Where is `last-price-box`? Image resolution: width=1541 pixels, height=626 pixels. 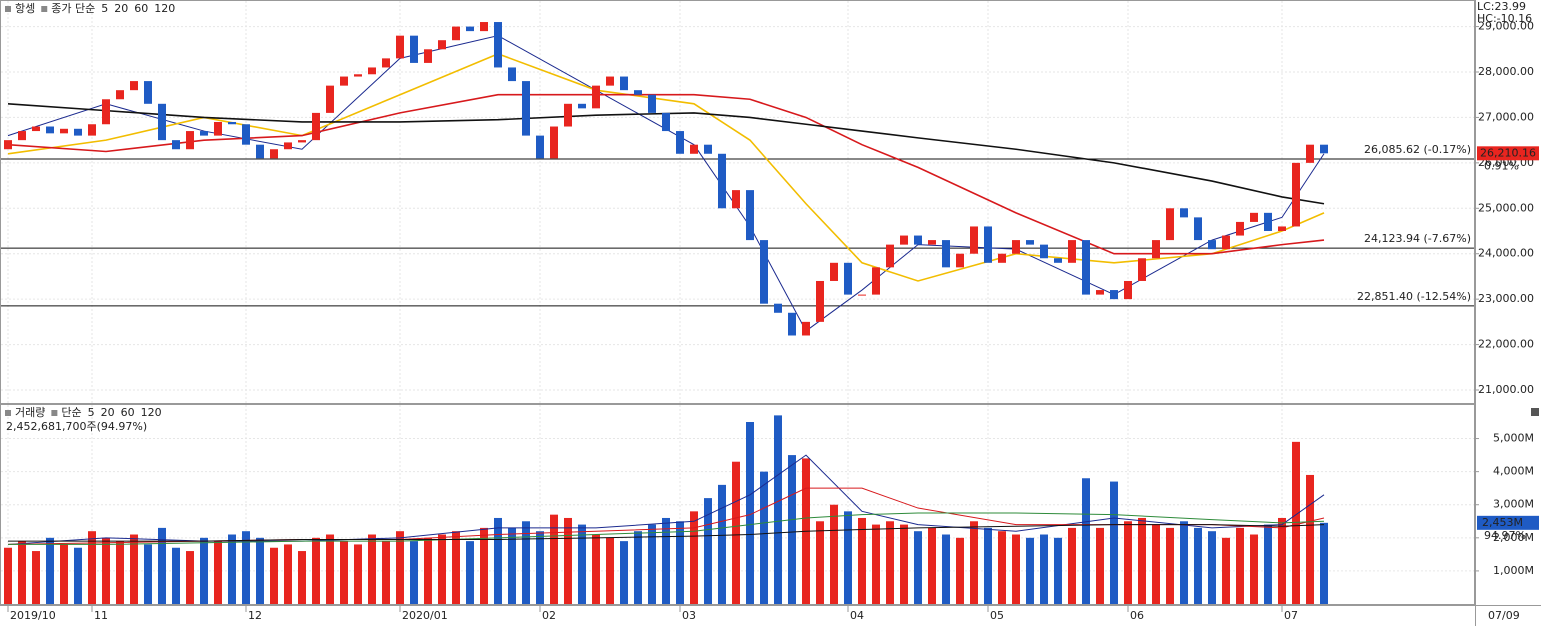
last-price-box is located at coordinates (1508, 153).